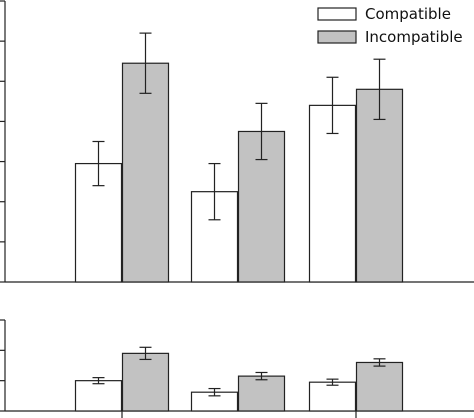  I want to click on top-bar-incompatible, so click(145, 172).